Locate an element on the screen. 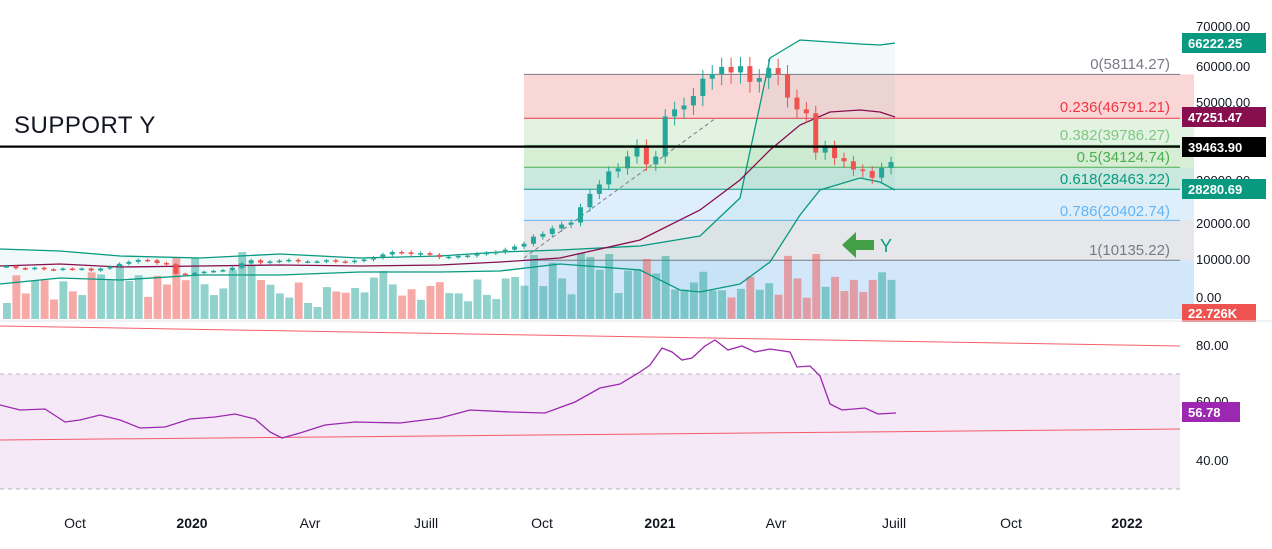 The image size is (1272, 549). price-tick: 0.00 is located at coordinates (1208, 297).